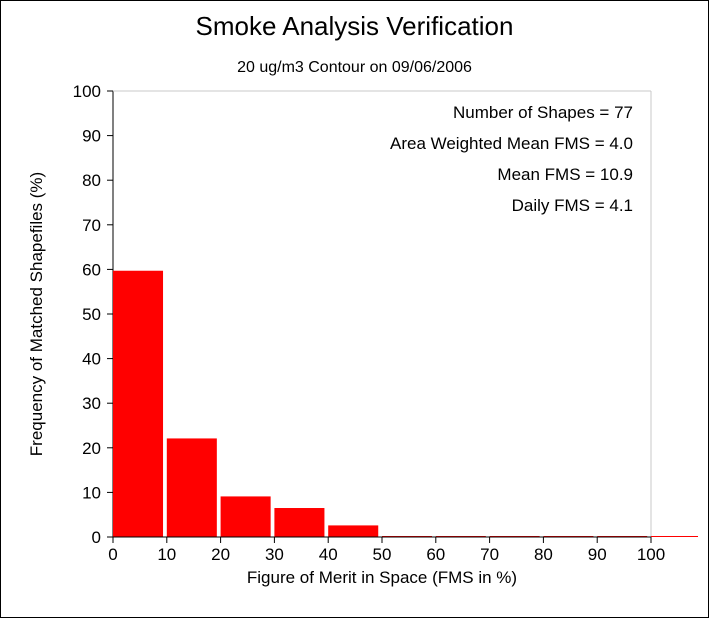  What do you see at coordinates (274, 554) in the screenshot?
I see `x-tick-label-3: 30` at bounding box center [274, 554].